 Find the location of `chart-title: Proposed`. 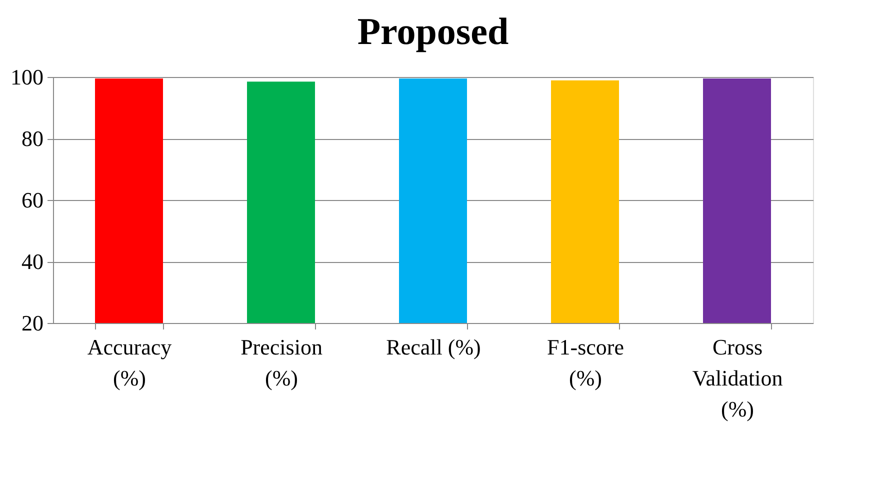

chart-title: Proposed is located at coordinates (433, 32).